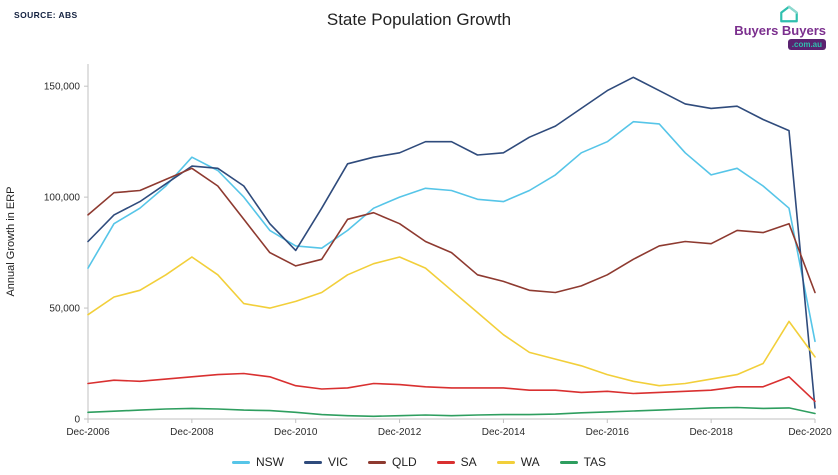 Image resolution: width=838 pixels, height=475 pixels. What do you see at coordinates (337, 462) in the screenshot?
I see `legend-label-vic: VIC` at bounding box center [337, 462].